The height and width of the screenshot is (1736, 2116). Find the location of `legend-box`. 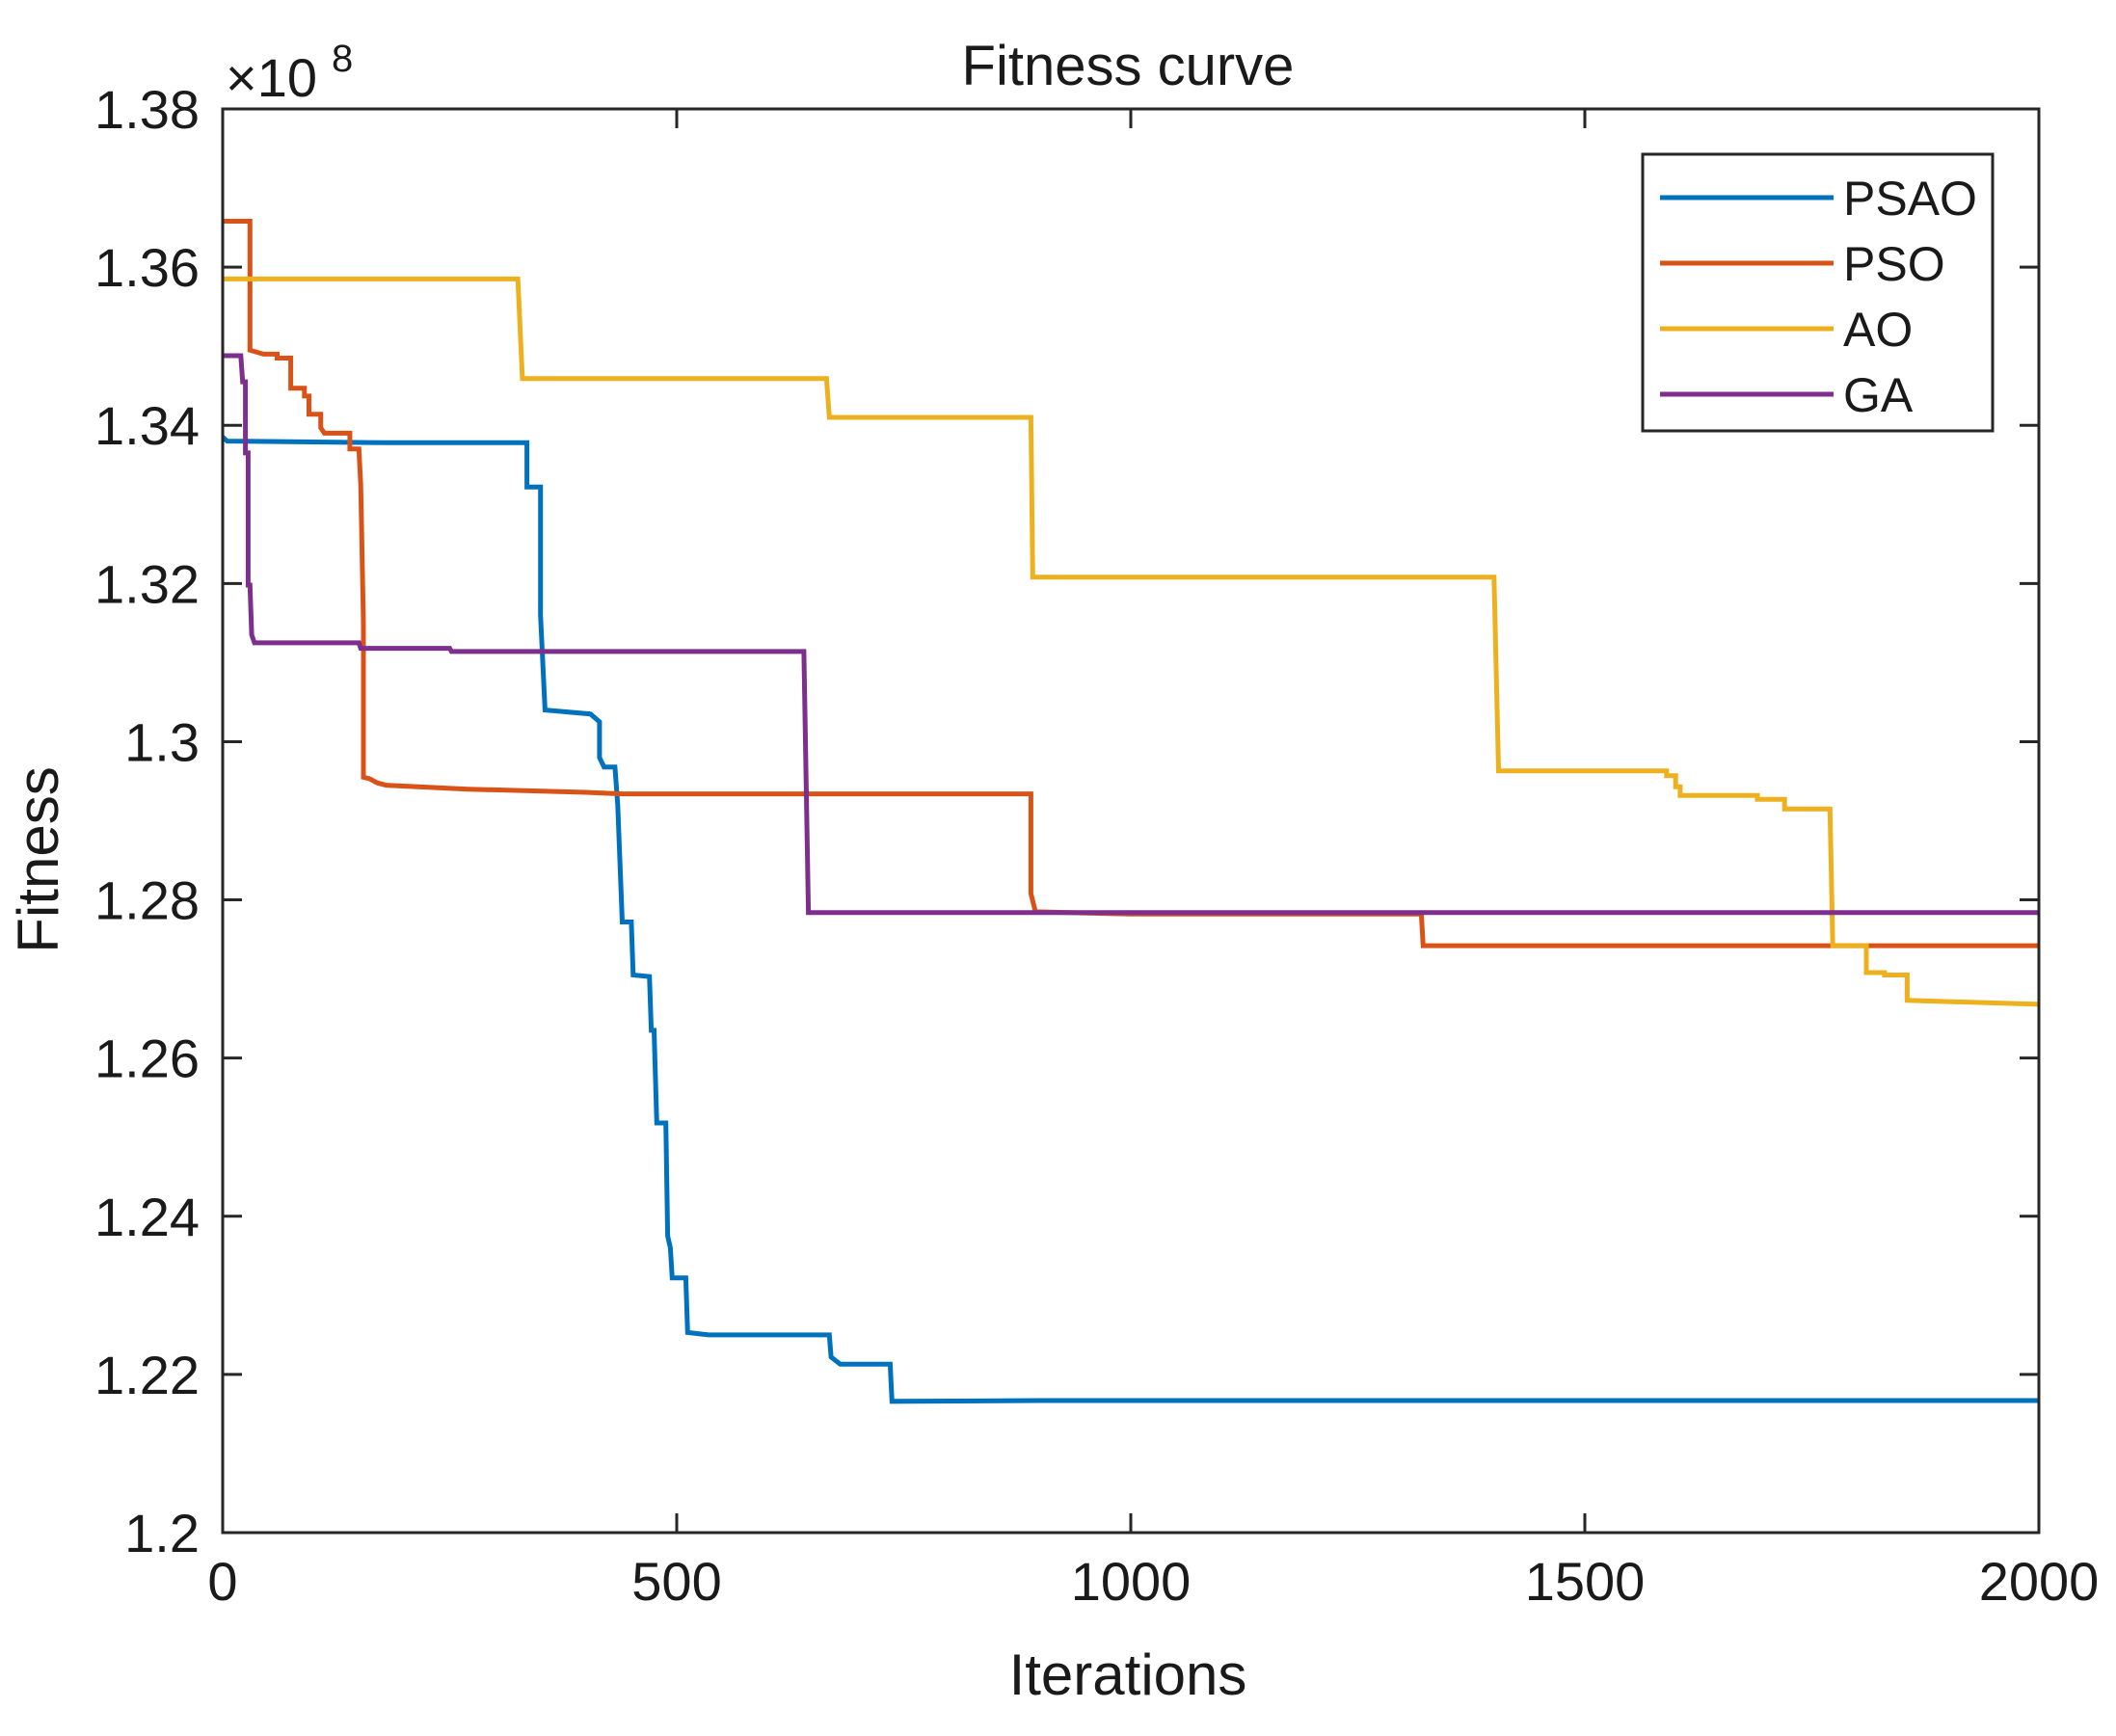

legend-box is located at coordinates (1818, 292).